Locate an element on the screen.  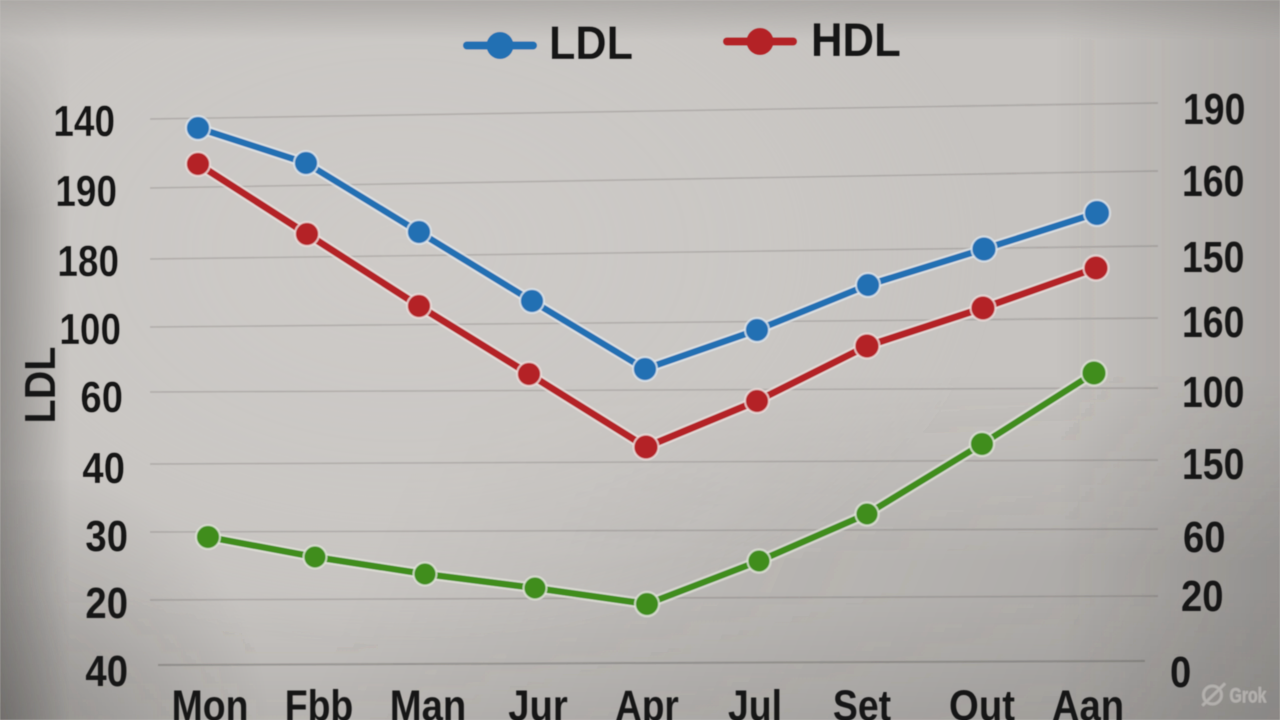
svg-text: 30 is located at coordinates (106, 536).